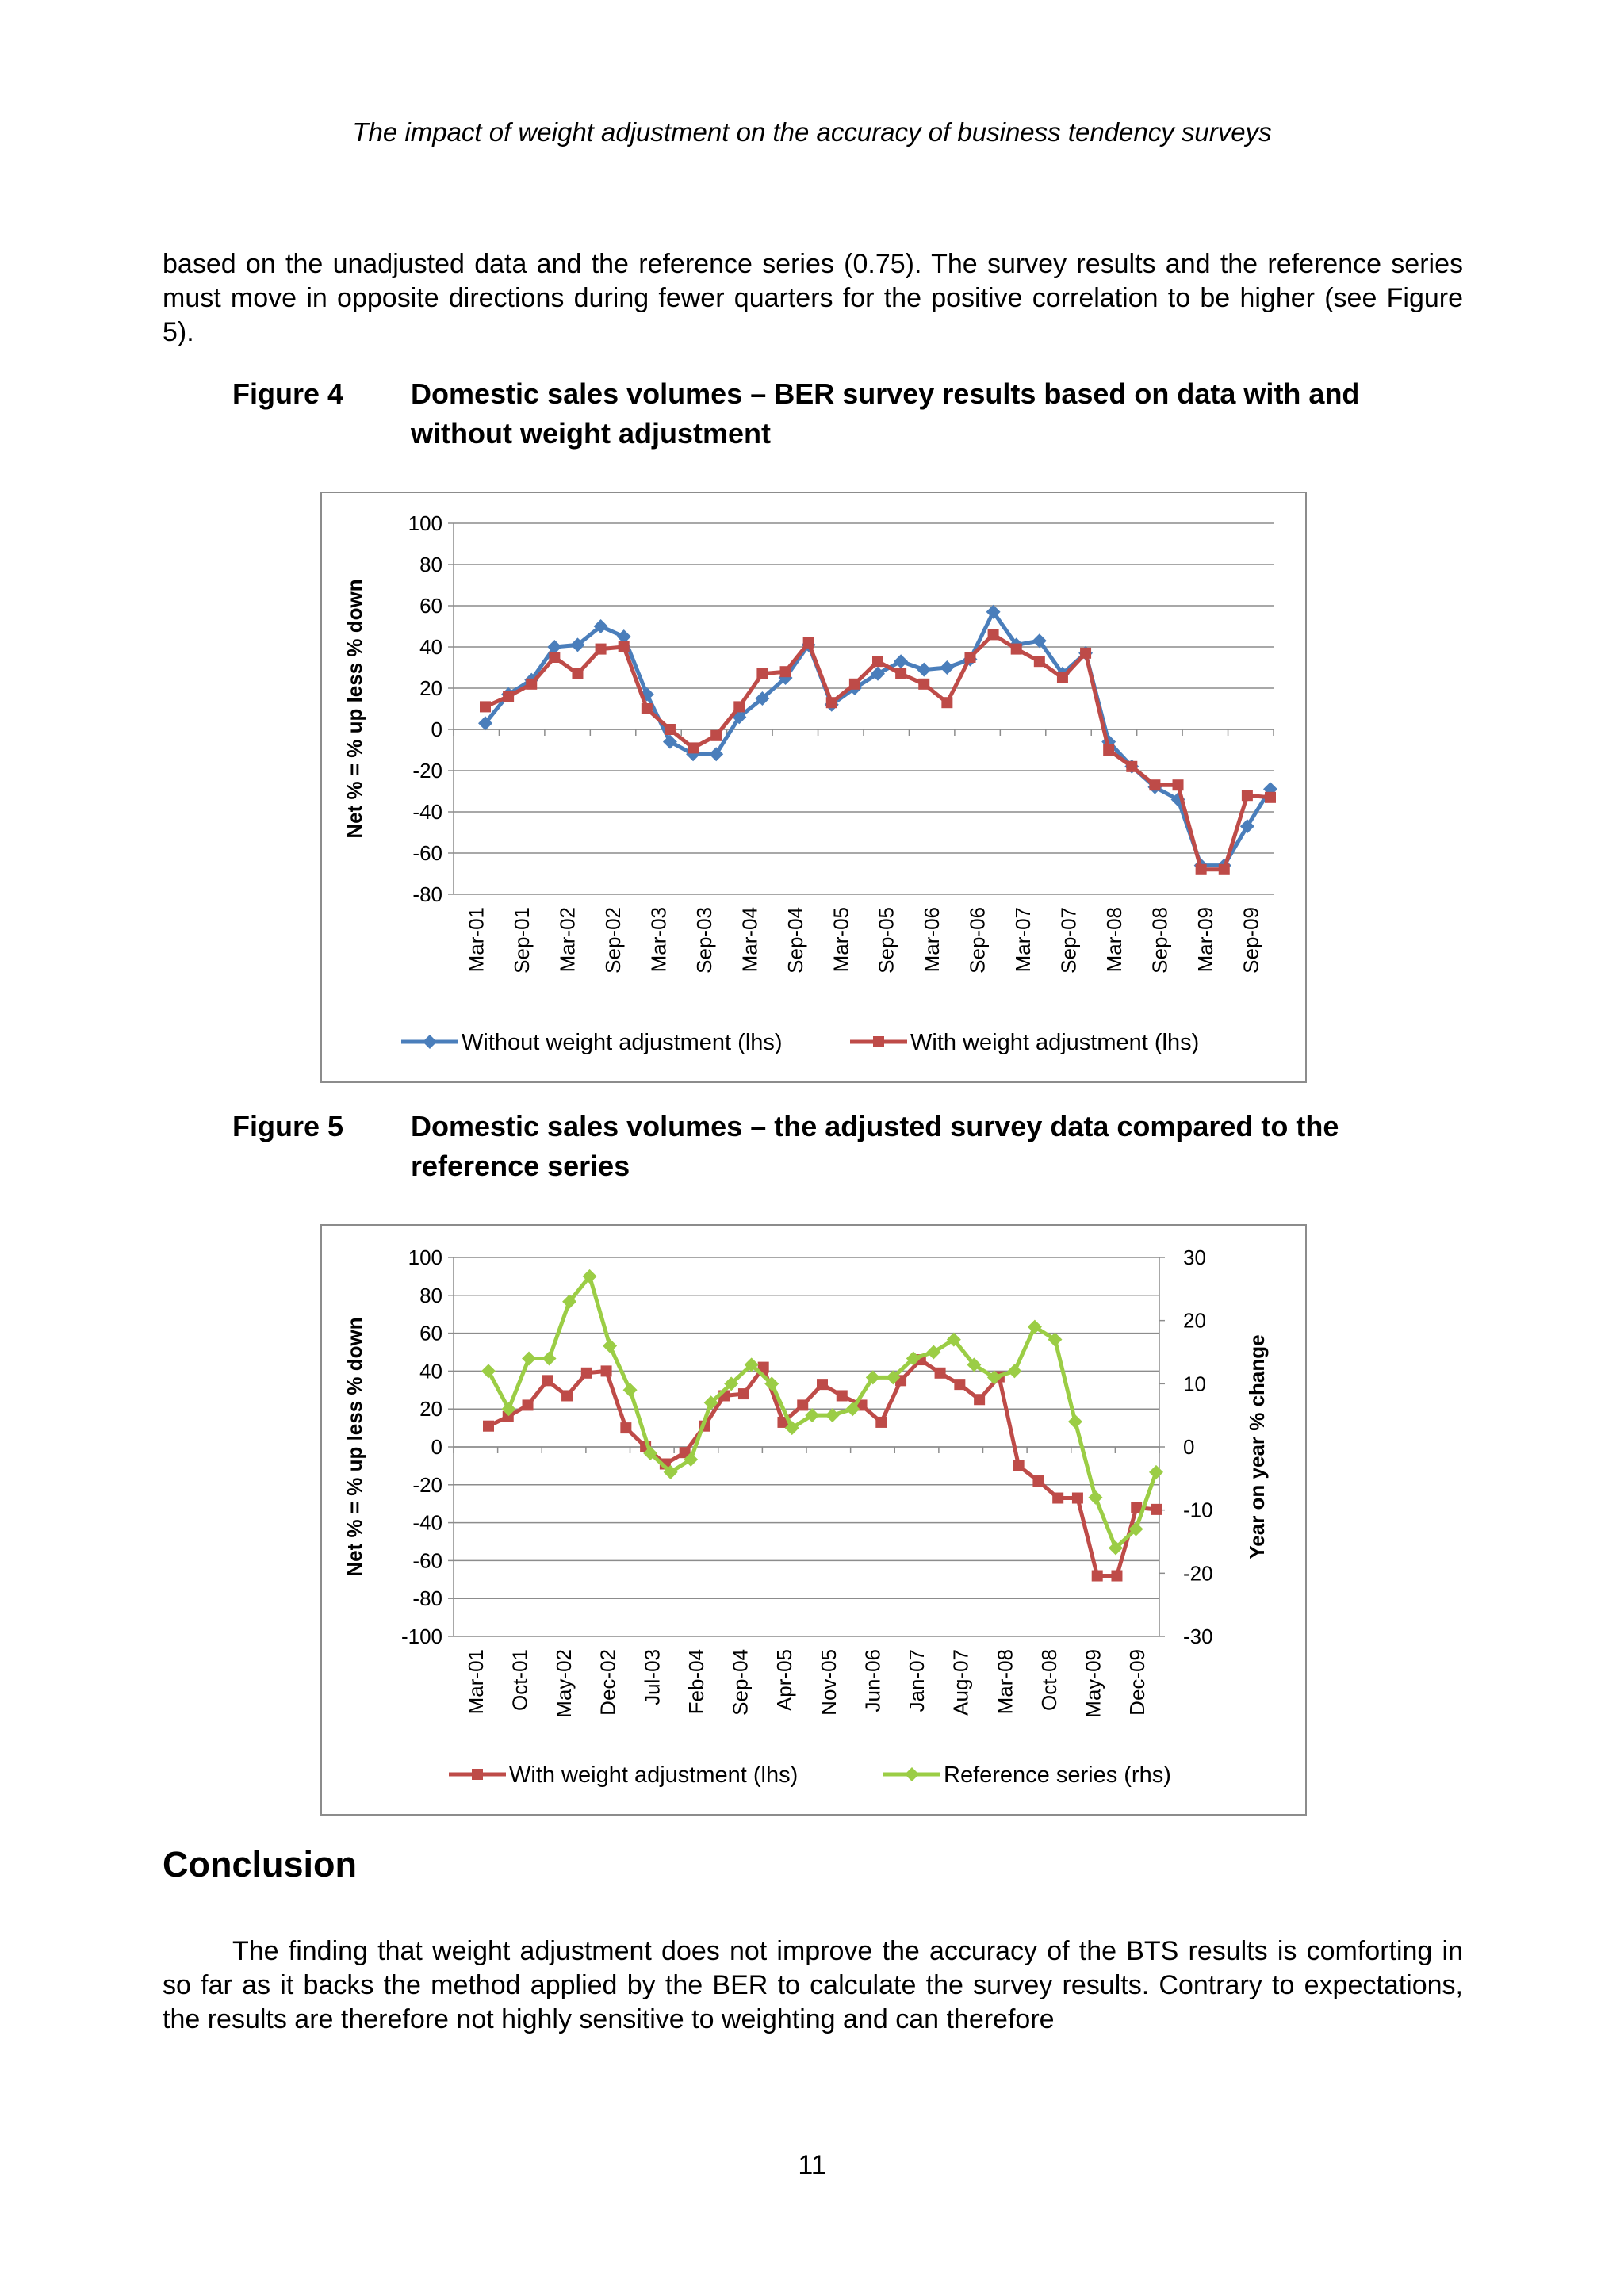 This screenshot has height=2296, width=1624. What do you see at coordinates (961, 1683) in the screenshot?
I see `x-tick-label: Aug-07` at bounding box center [961, 1683].